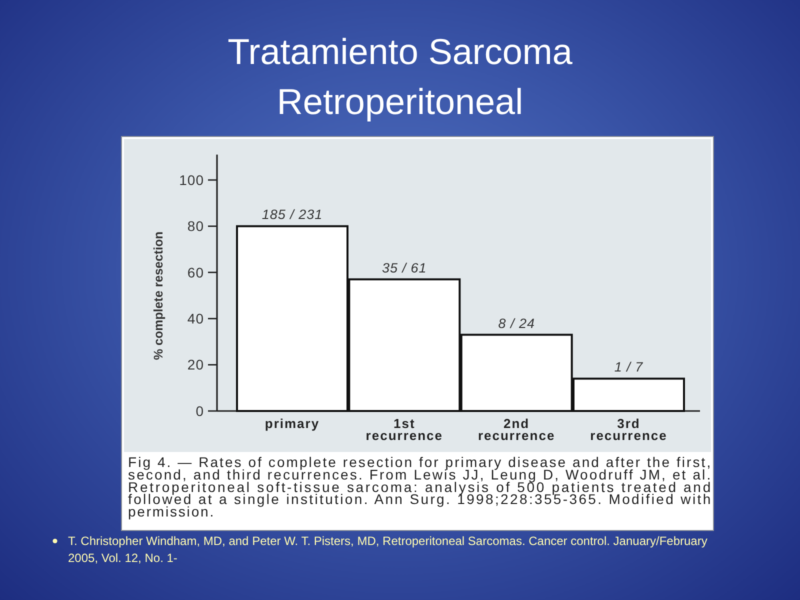 The image size is (800, 600). What do you see at coordinates (420, 487) in the screenshot?
I see `caption: Fig 4. — Rates of complete resection for primary disease and after the first, second, and third recurrences. From Lewis JJ, Leung D, Woodruff JM, et al. Retroperitoneal soft-tissue sarcoma: analysis of 500 patients treated and followed at a single institution. Ann Surg. 1998;228:355-365. Modified with permission.` at bounding box center [420, 487].